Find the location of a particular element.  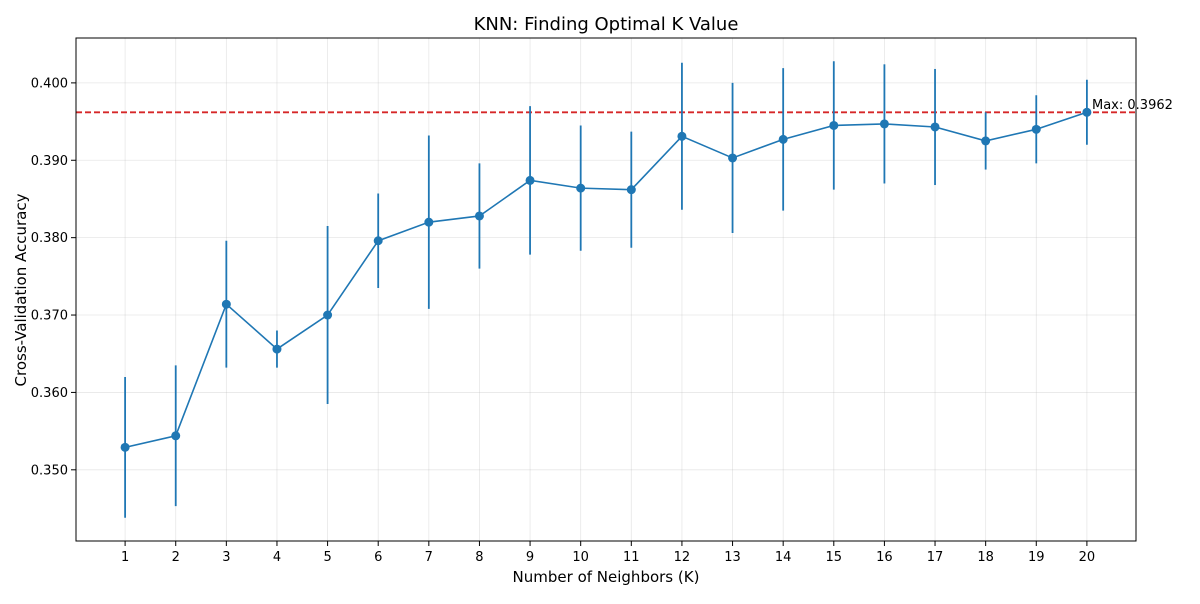

x-tick-label: 6 is located at coordinates (378, 557).